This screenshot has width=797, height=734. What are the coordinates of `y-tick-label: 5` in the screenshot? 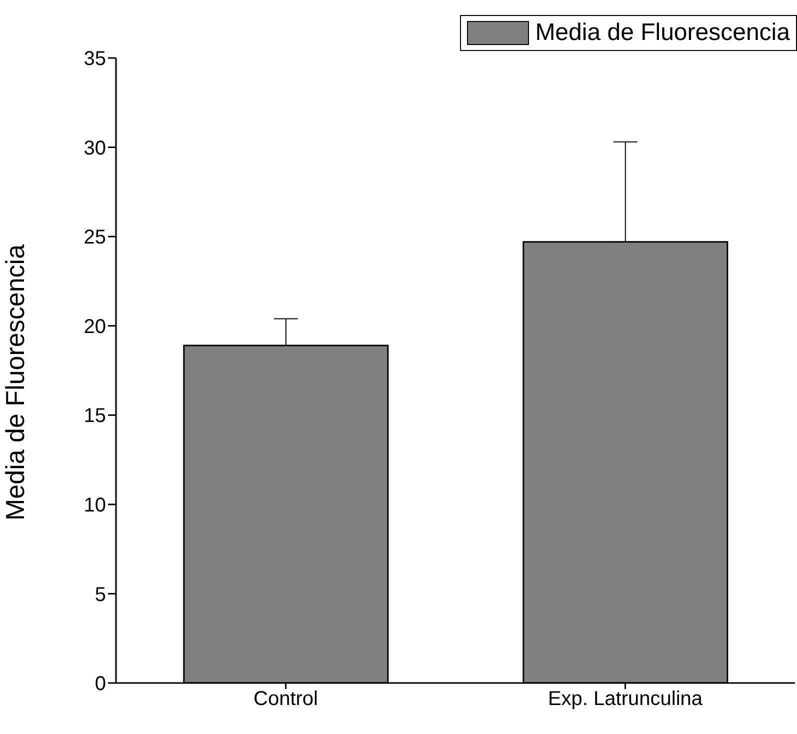 It's located at (100, 595).